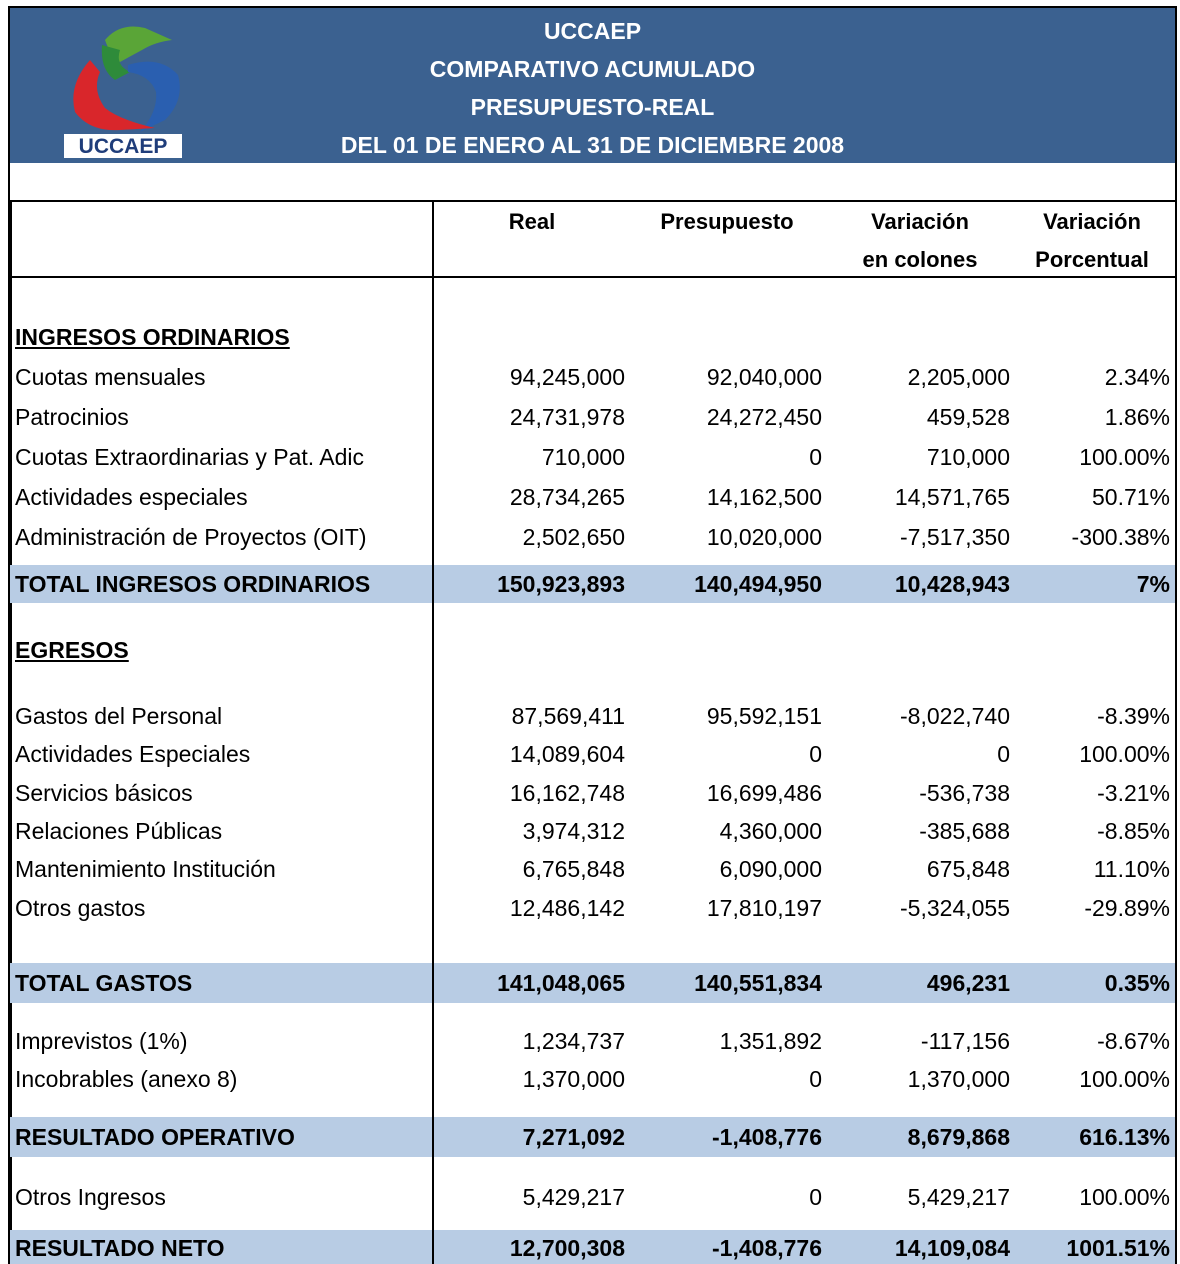 The image size is (1180, 1264). What do you see at coordinates (727, 221) in the screenshot?
I see `column-header: Presupuesto` at bounding box center [727, 221].